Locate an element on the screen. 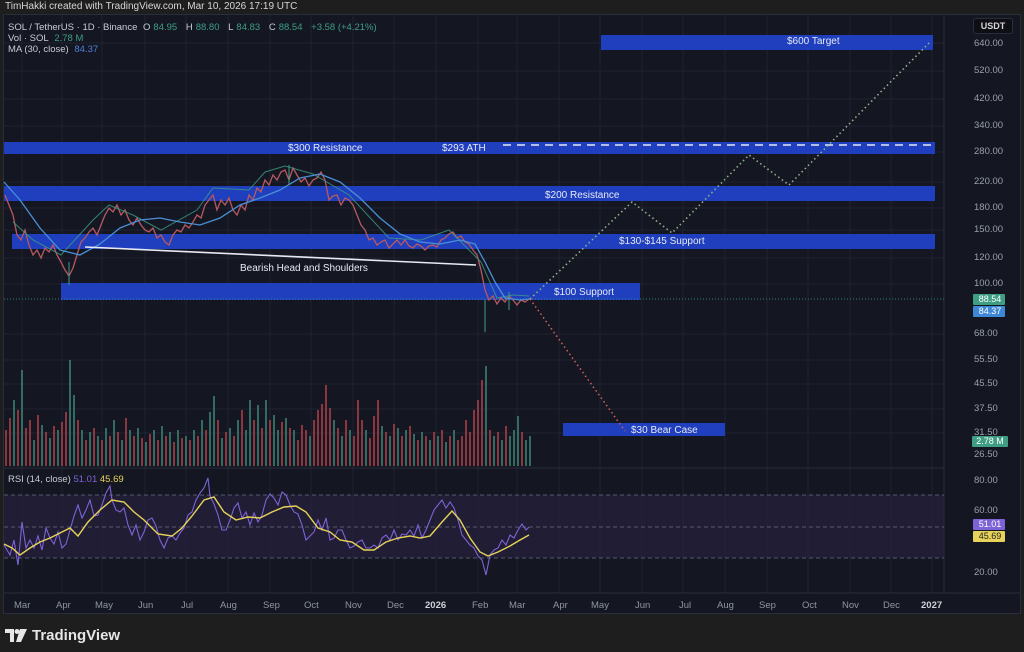 Image resolution: width=1024 pixels, height=652 pixels. label-200-resistance: $200 Resistance is located at coordinates (582, 195).